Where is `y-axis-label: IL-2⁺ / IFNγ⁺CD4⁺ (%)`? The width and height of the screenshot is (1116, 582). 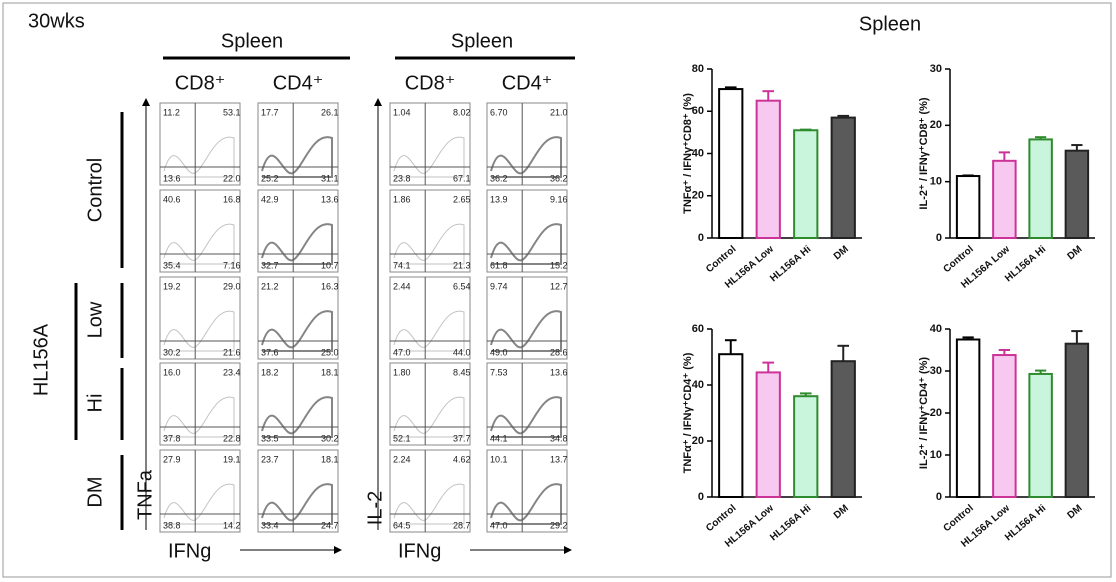 y-axis-label: IL-2⁺ / IFNγ⁺CD4⁺ (%) is located at coordinates (924, 413).